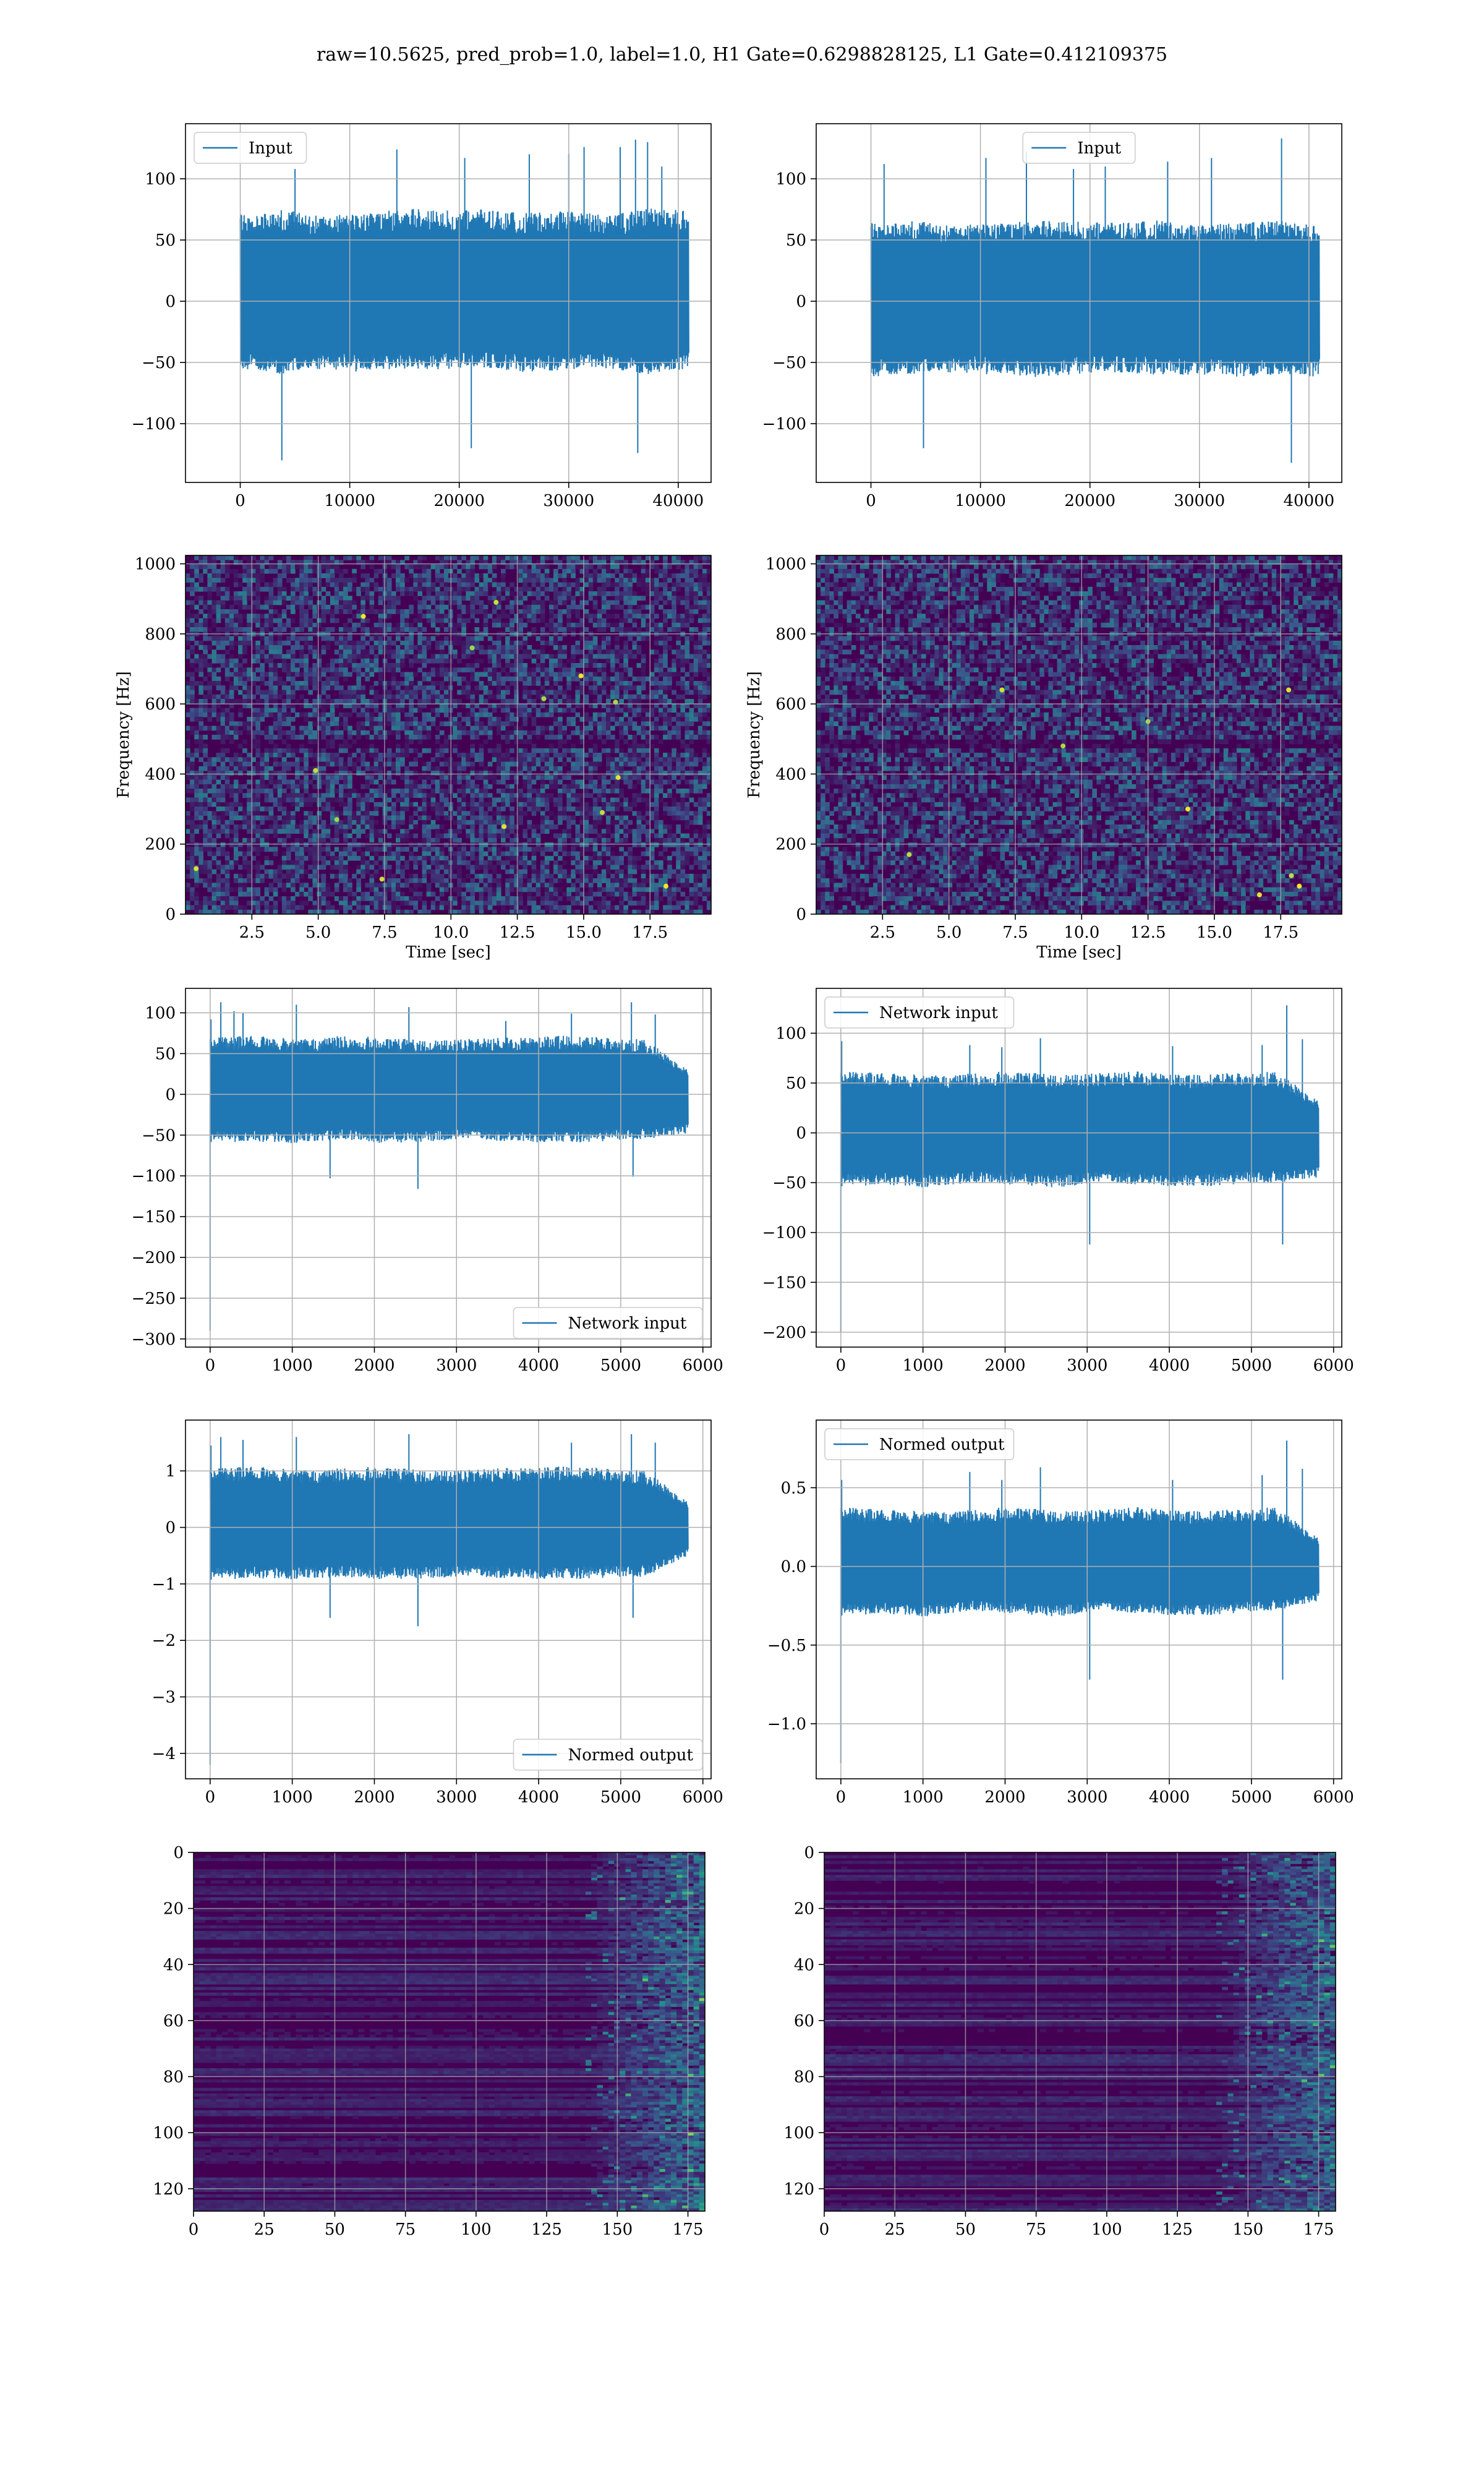  Describe the element at coordinates (809, 1853) in the screenshot. I see `y-tick-label: 0` at that location.